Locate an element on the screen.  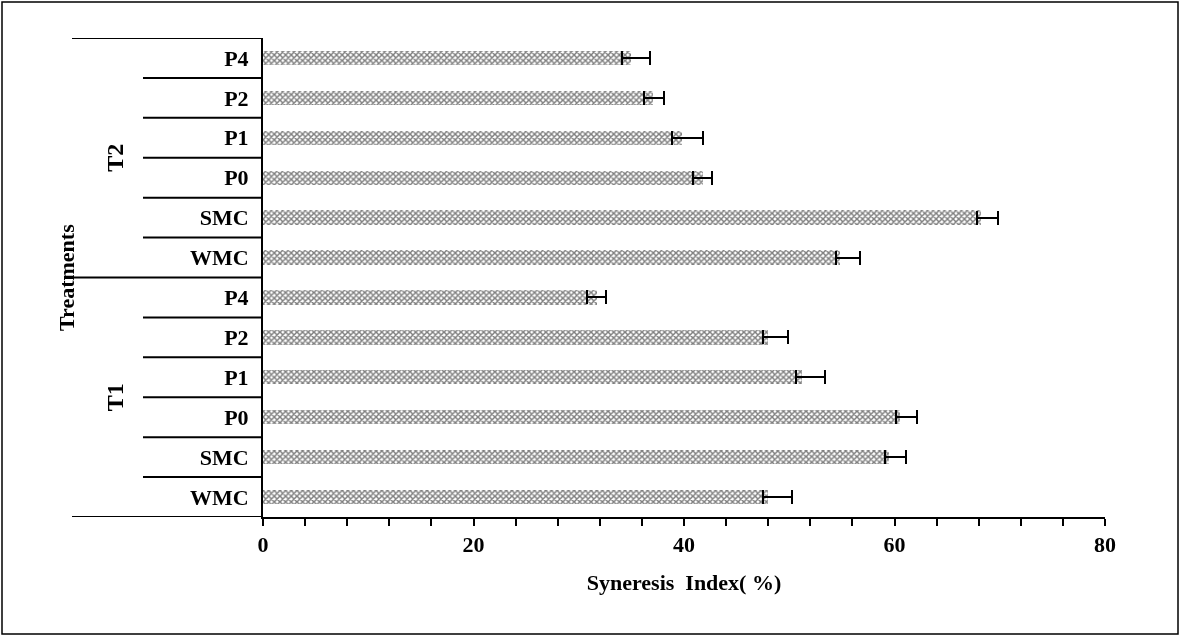
x-tick-label: 60 is located at coordinates (894, 545).